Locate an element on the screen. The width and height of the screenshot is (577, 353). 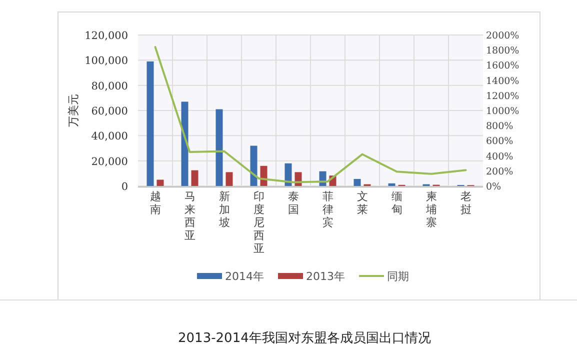
y2-tick-label: 1400% is located at coordinates (503, 81).